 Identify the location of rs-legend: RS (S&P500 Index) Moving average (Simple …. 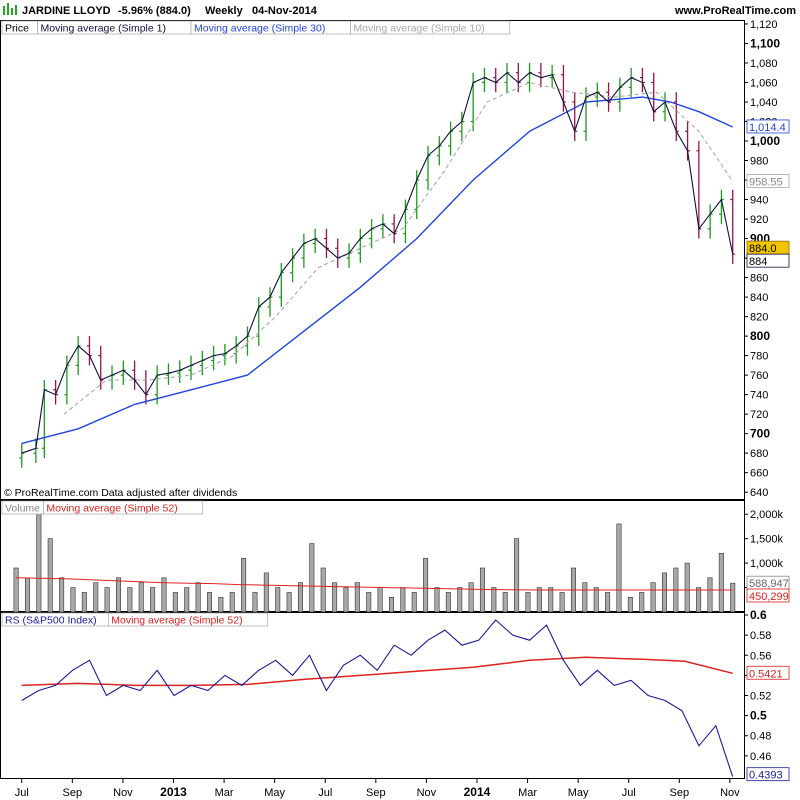
(134, 619).